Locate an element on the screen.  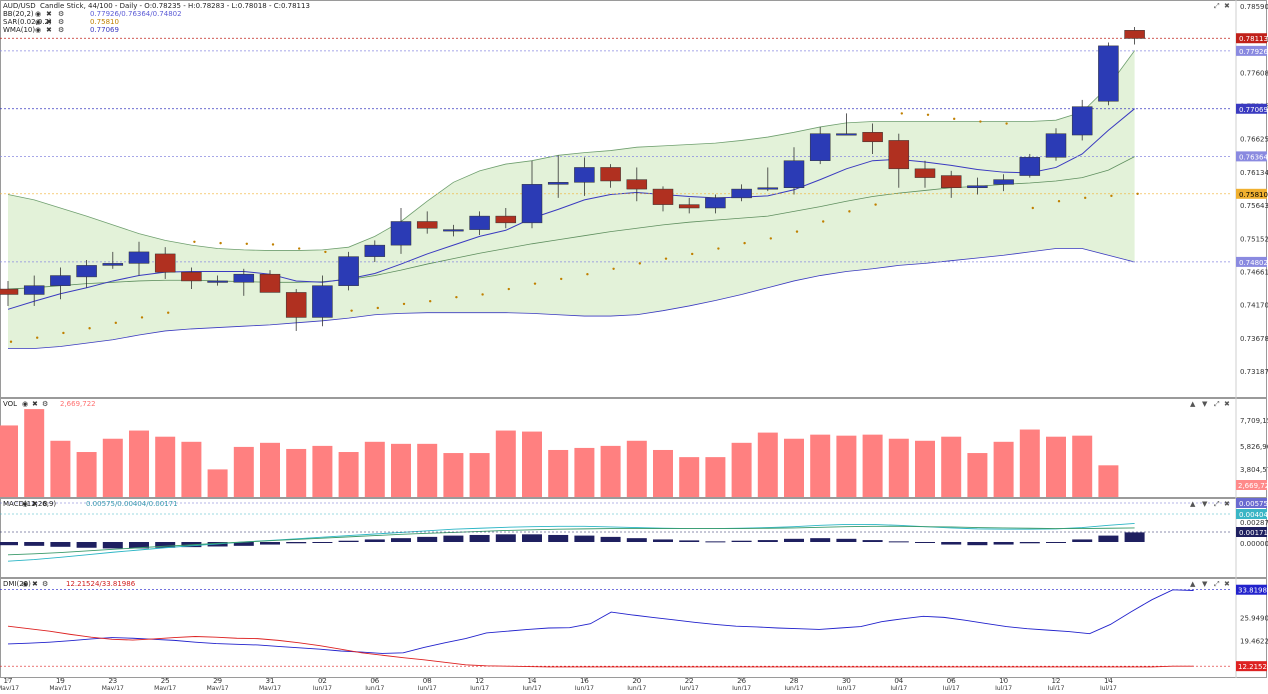
price-tick-label: 0.75643 is located at coordinates (1254, 206).